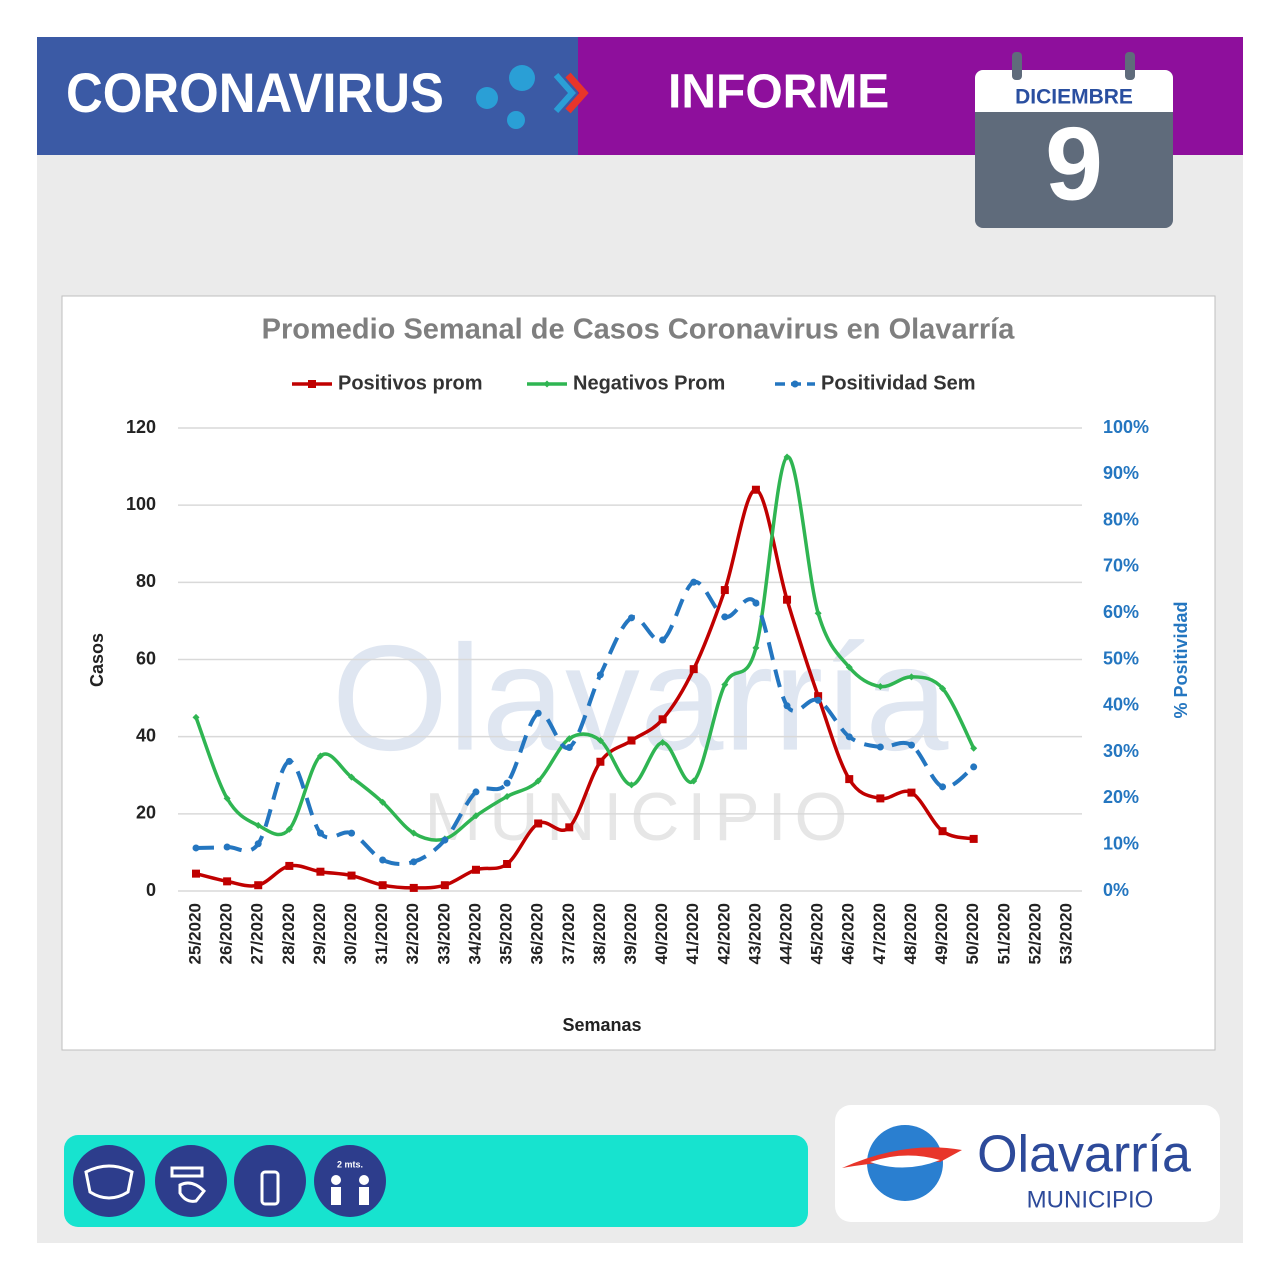 The width and height of the screenshot is (1280, 1280). I want to click on x-tick-label: 27/2020, so click(257, 933).